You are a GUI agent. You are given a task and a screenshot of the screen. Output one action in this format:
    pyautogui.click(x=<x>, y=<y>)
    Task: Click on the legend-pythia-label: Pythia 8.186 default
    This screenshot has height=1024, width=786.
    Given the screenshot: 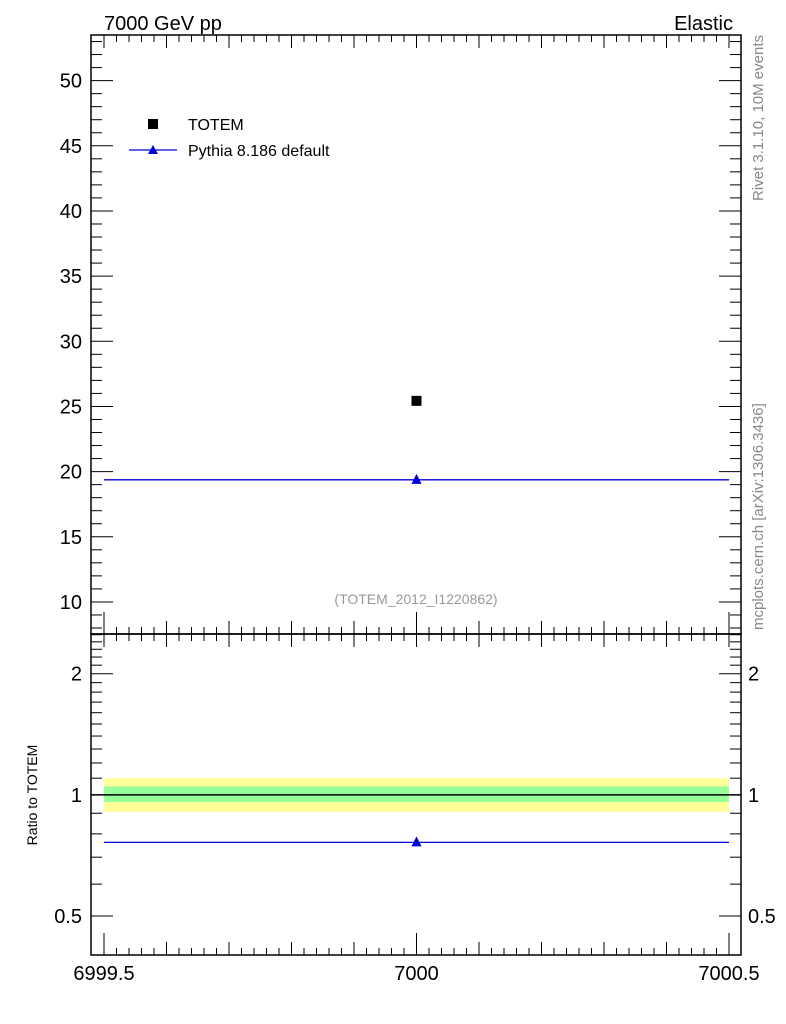 What is the action you would take?
    pyautogui.click(x=259, y=151)
    